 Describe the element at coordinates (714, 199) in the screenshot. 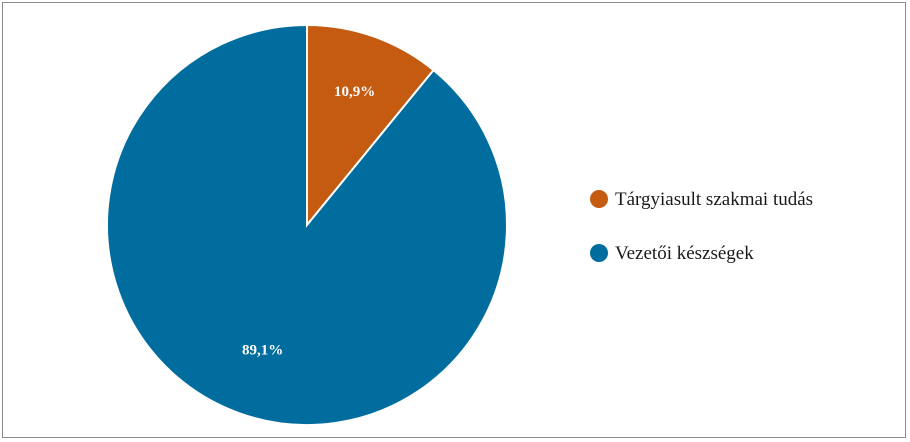

I see `legend-label-1: Tárgyiasult szakmai tudás` at that location.